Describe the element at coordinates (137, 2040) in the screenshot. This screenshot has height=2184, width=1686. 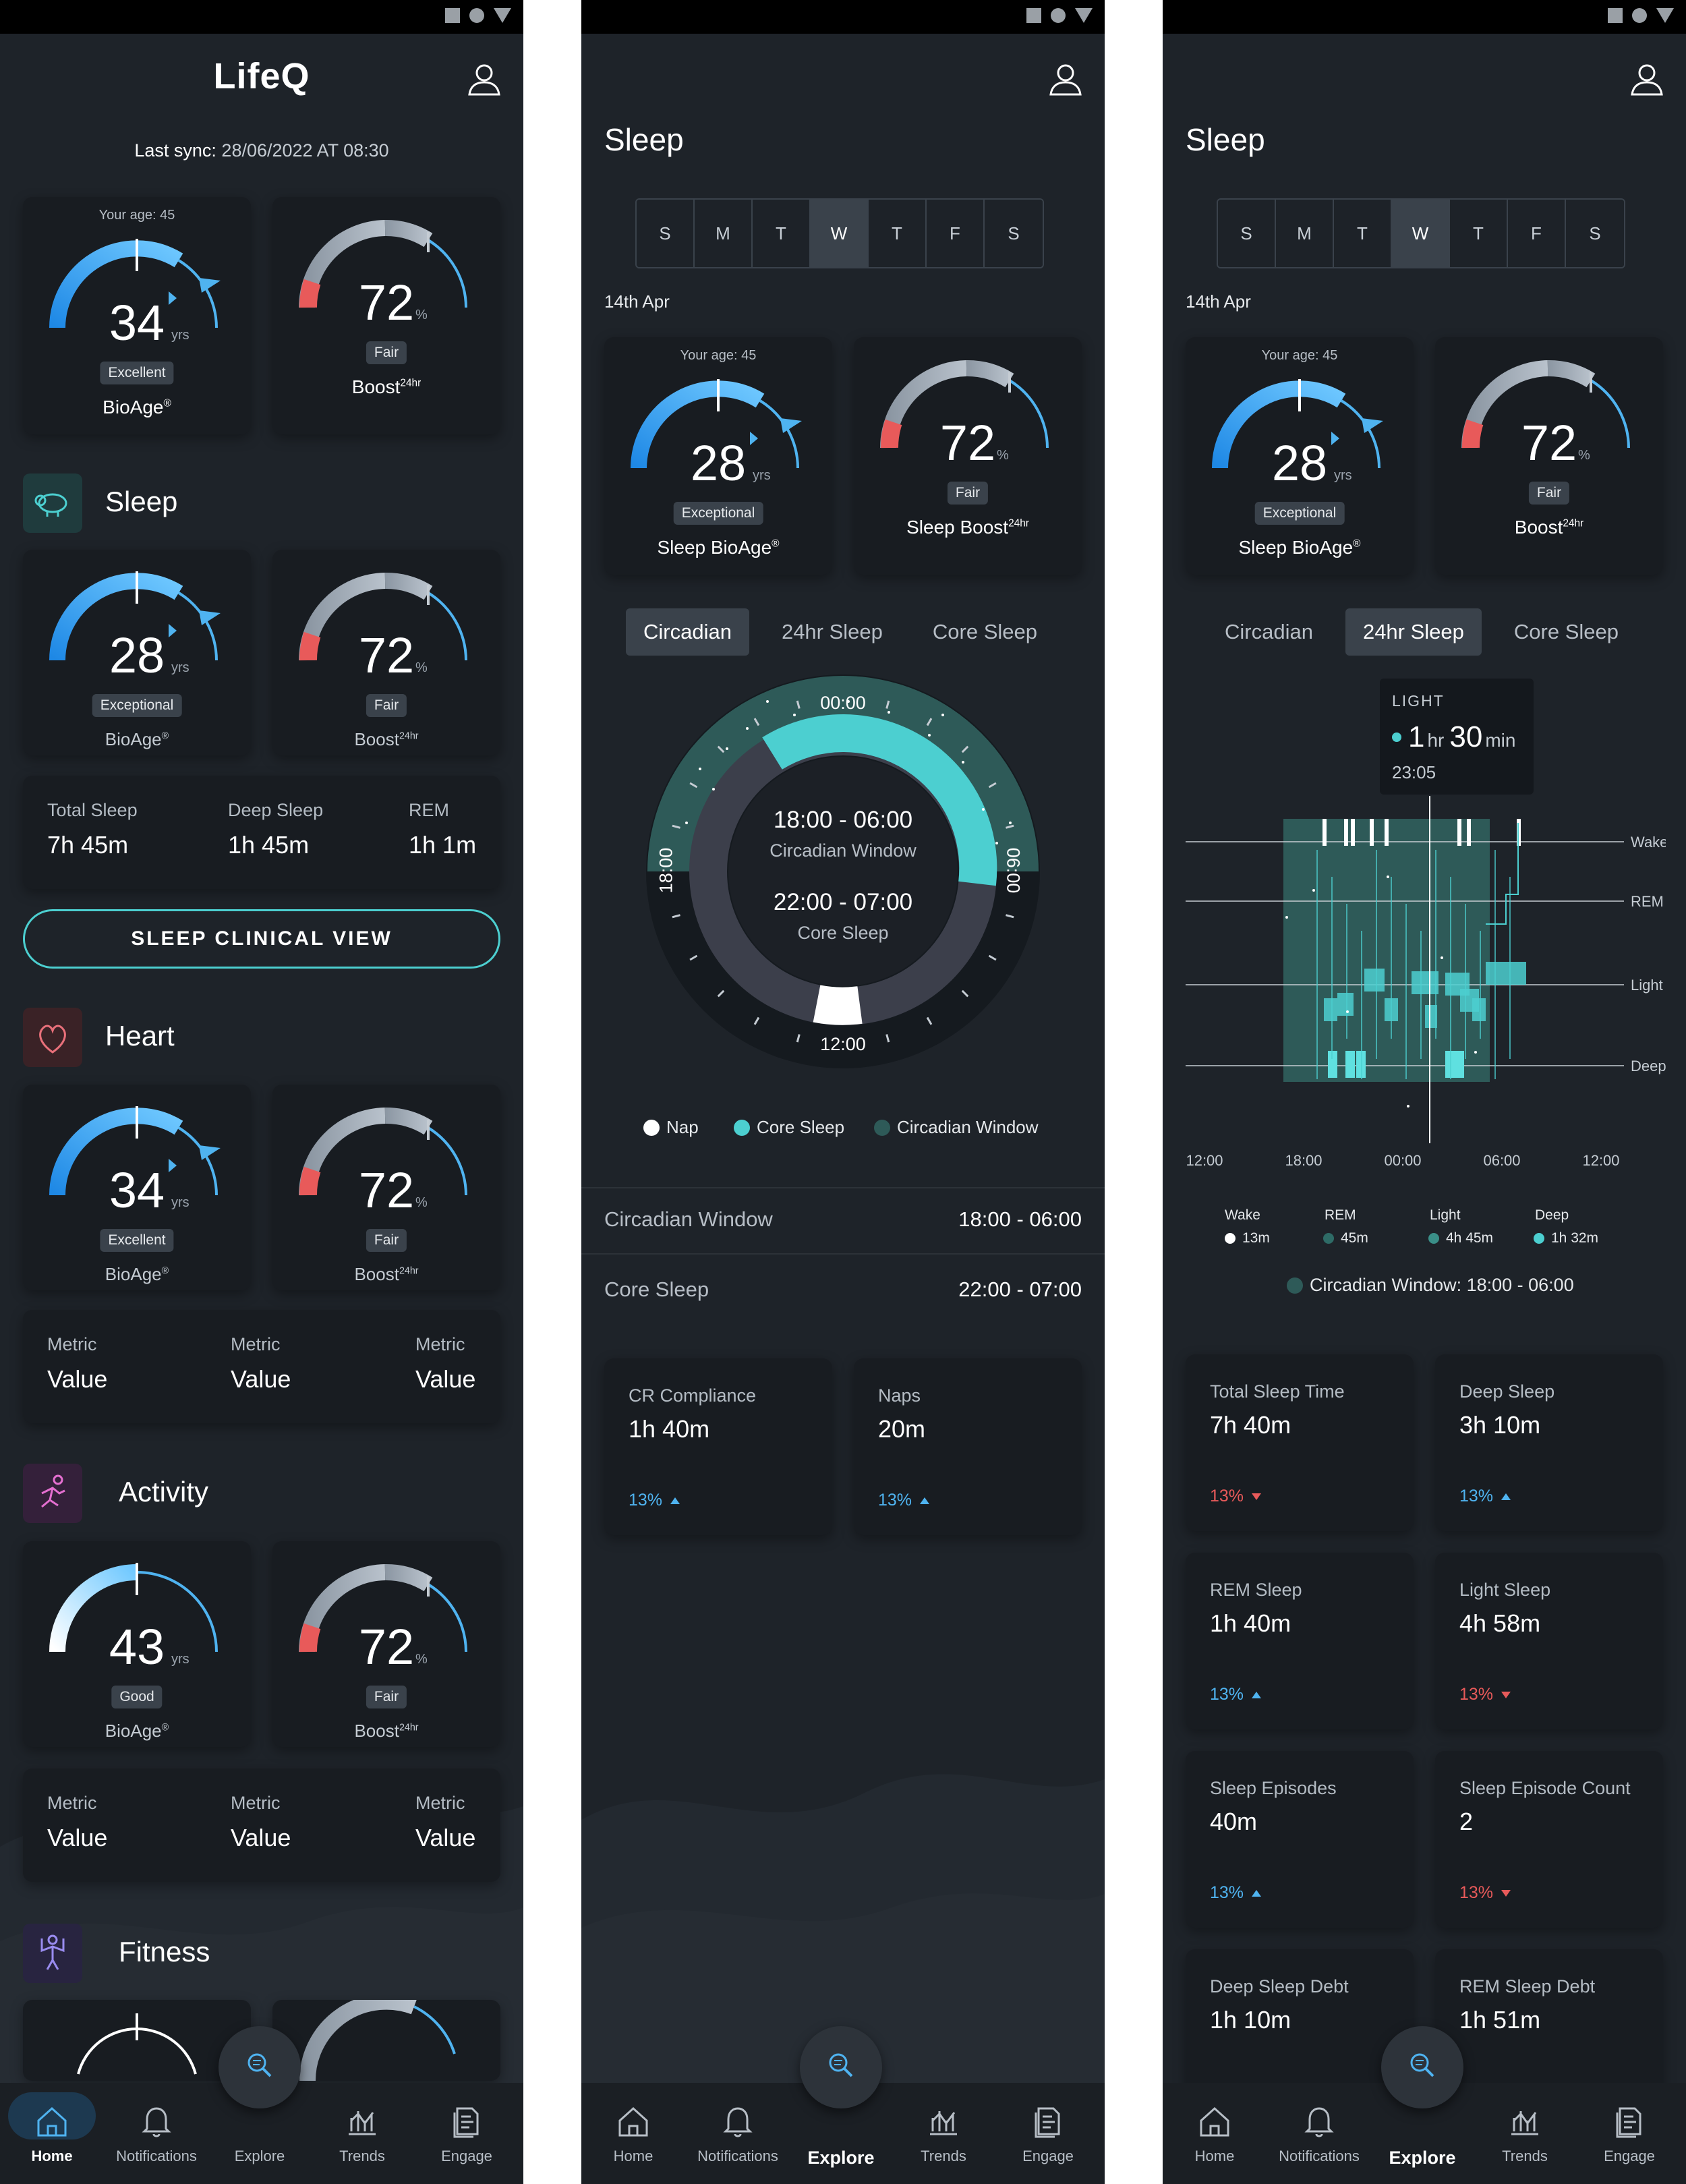
I see `fitness-bioage-card` at that location.